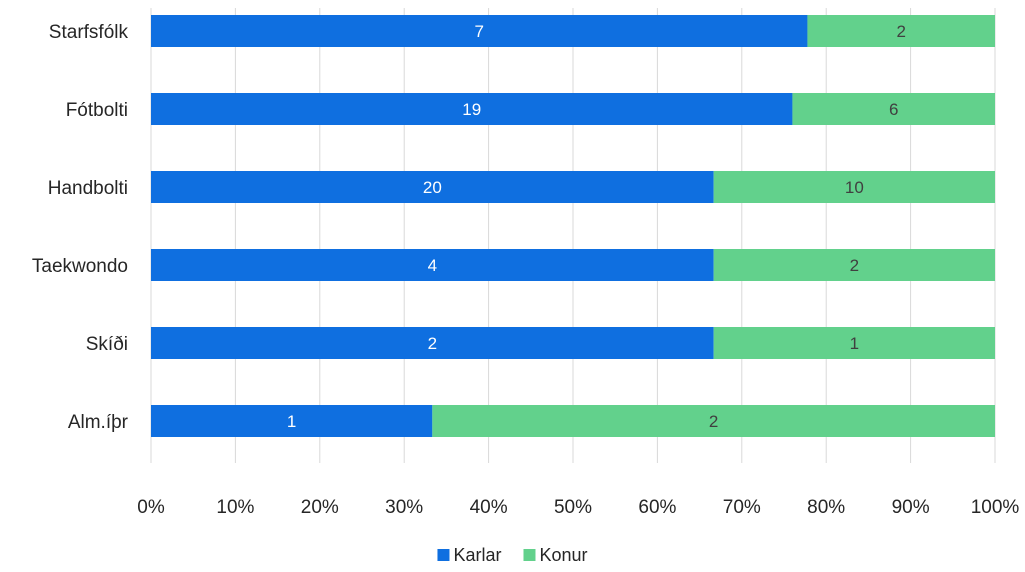  Describe the element at coordinates (563, 555) in the screenshot. I see `legend-label: Konur` at that location.